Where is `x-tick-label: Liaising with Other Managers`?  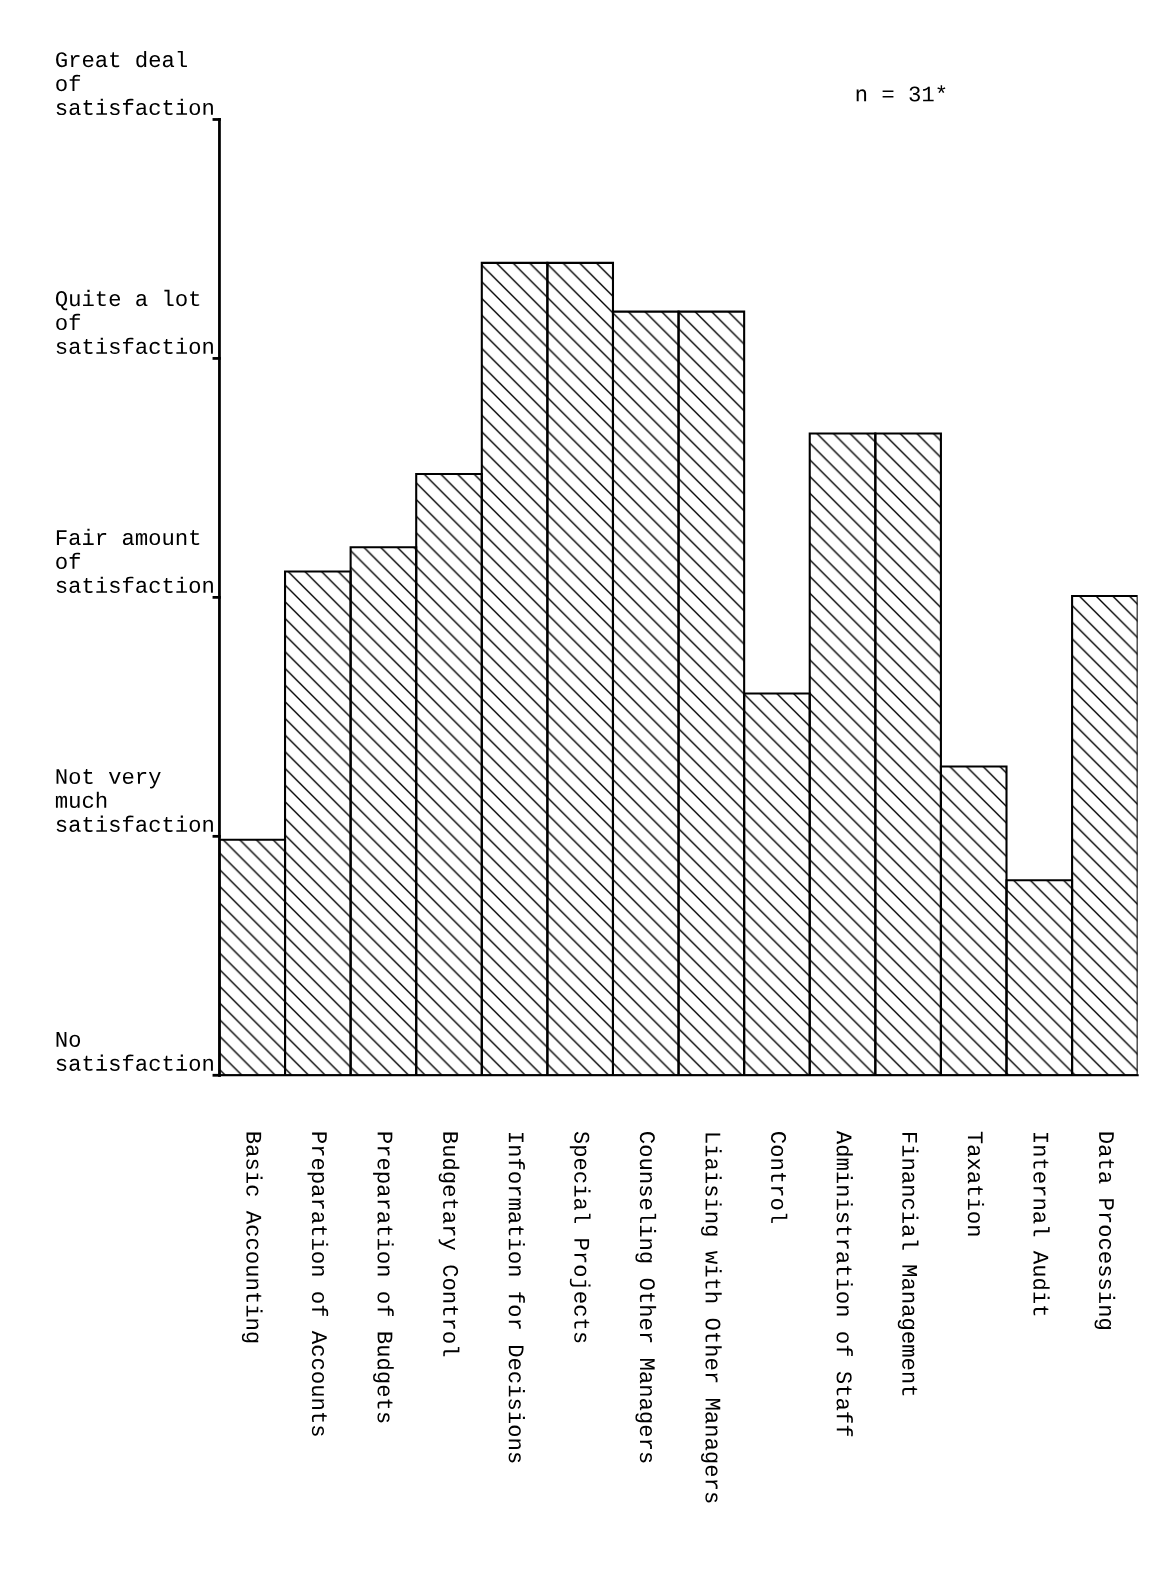 x-tick-label: Liaising with Other Managers is located at coordinates (711, 1318).